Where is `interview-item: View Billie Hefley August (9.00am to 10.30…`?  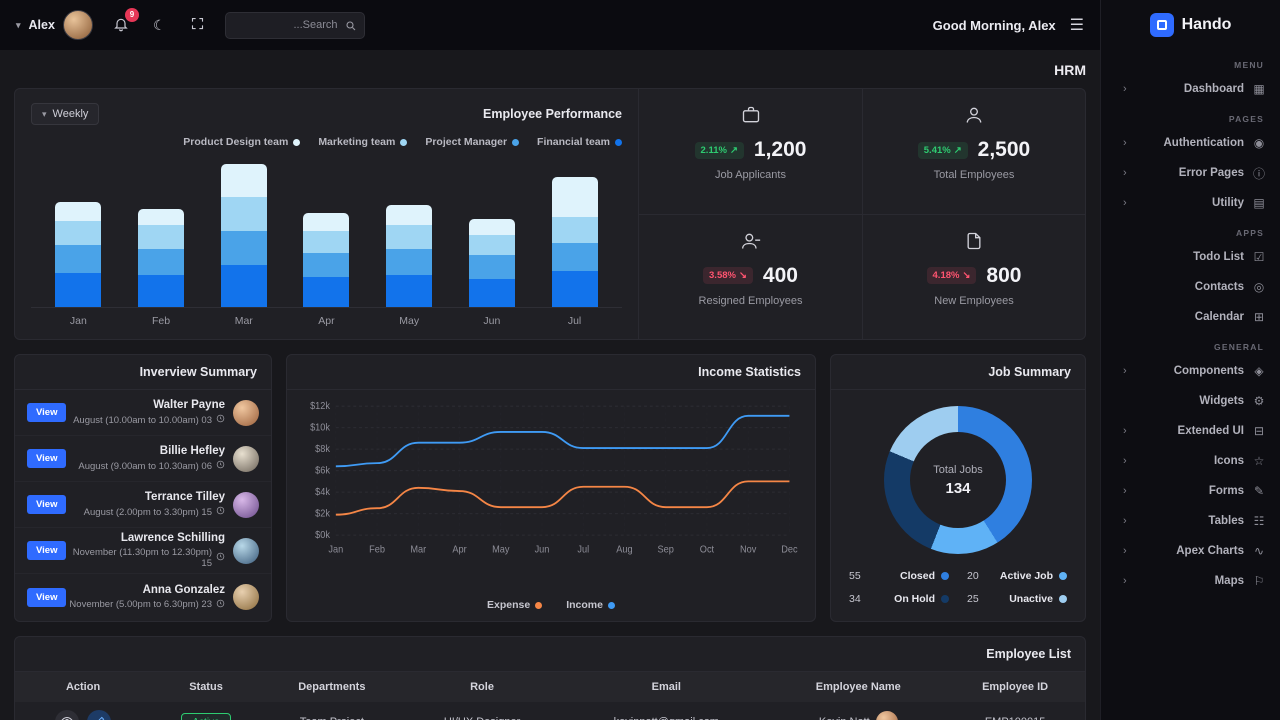
interview-item: View Billie Hefley August (9.00am to 10.30… is located at coordinates (143, 459).